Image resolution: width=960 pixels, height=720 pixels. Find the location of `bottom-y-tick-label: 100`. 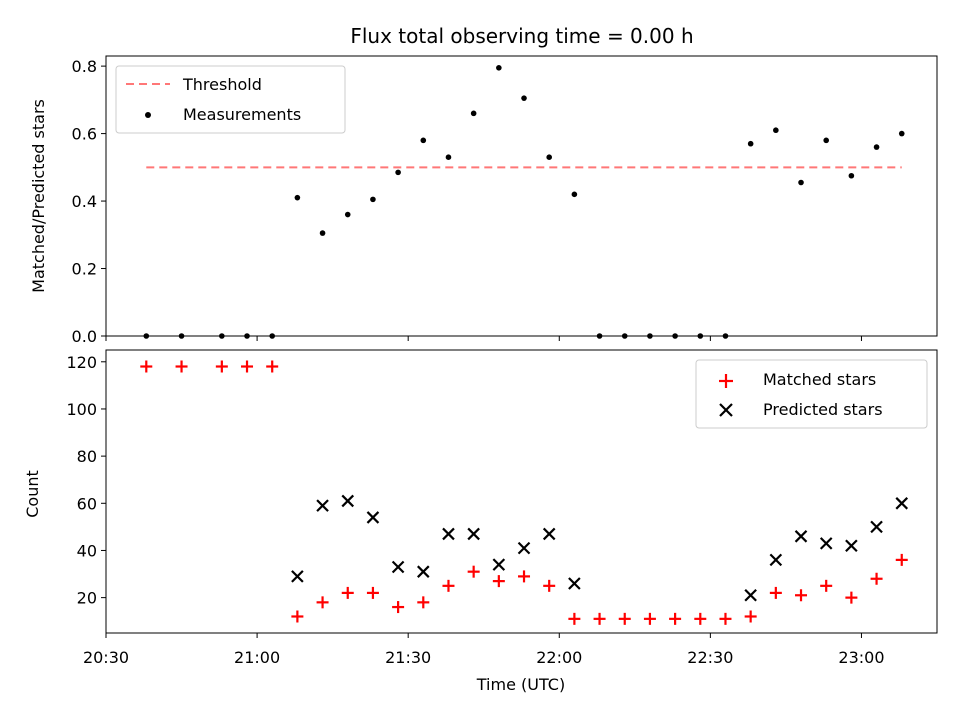

bottom-y-tick-label: 100 is located at coordinates (81, 409).